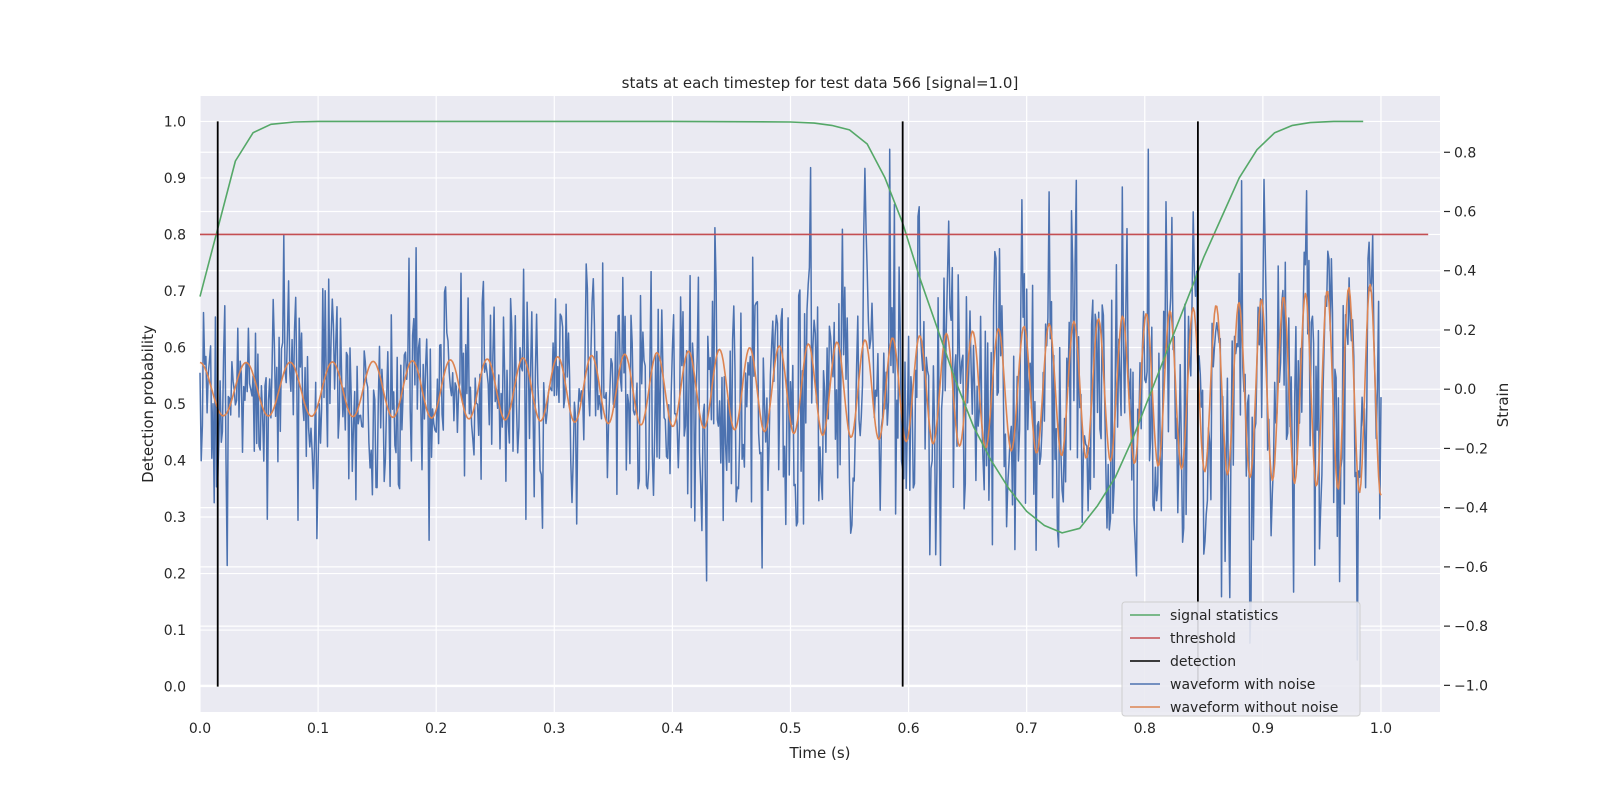  Describe the element at coordinates (1027, 729) in the screenshot. I see `x-tick-label: 0.7` at that location.